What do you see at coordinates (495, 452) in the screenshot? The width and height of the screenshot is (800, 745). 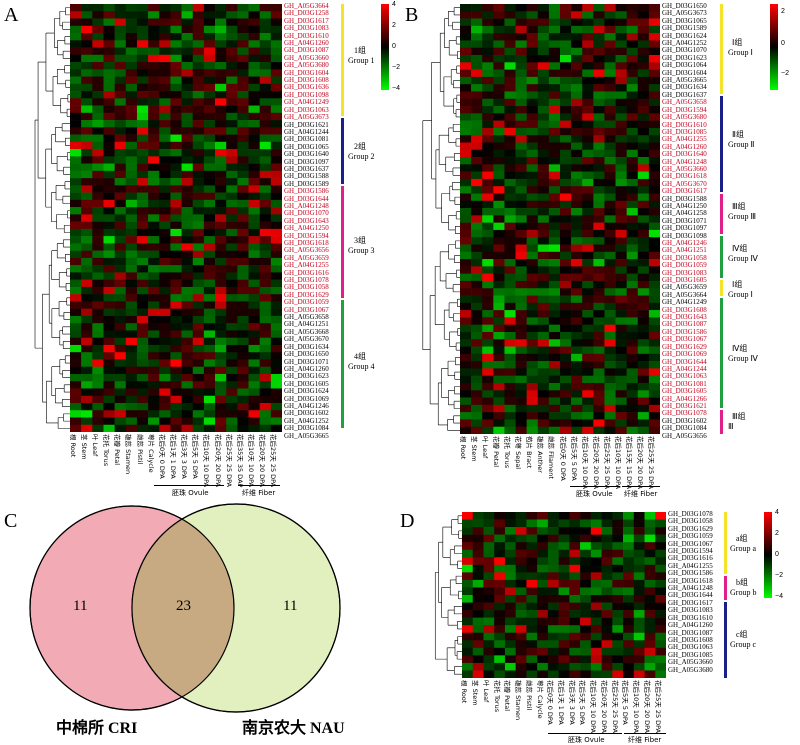 I see `column-label: 花瓣 Petal` at bounding box center [495, 452].